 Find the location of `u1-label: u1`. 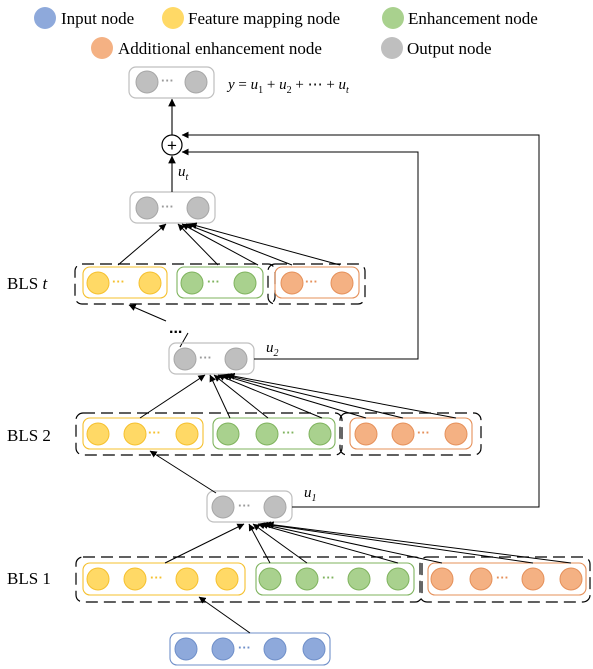

u1-label: u1 is located at coordinates (310, 494).